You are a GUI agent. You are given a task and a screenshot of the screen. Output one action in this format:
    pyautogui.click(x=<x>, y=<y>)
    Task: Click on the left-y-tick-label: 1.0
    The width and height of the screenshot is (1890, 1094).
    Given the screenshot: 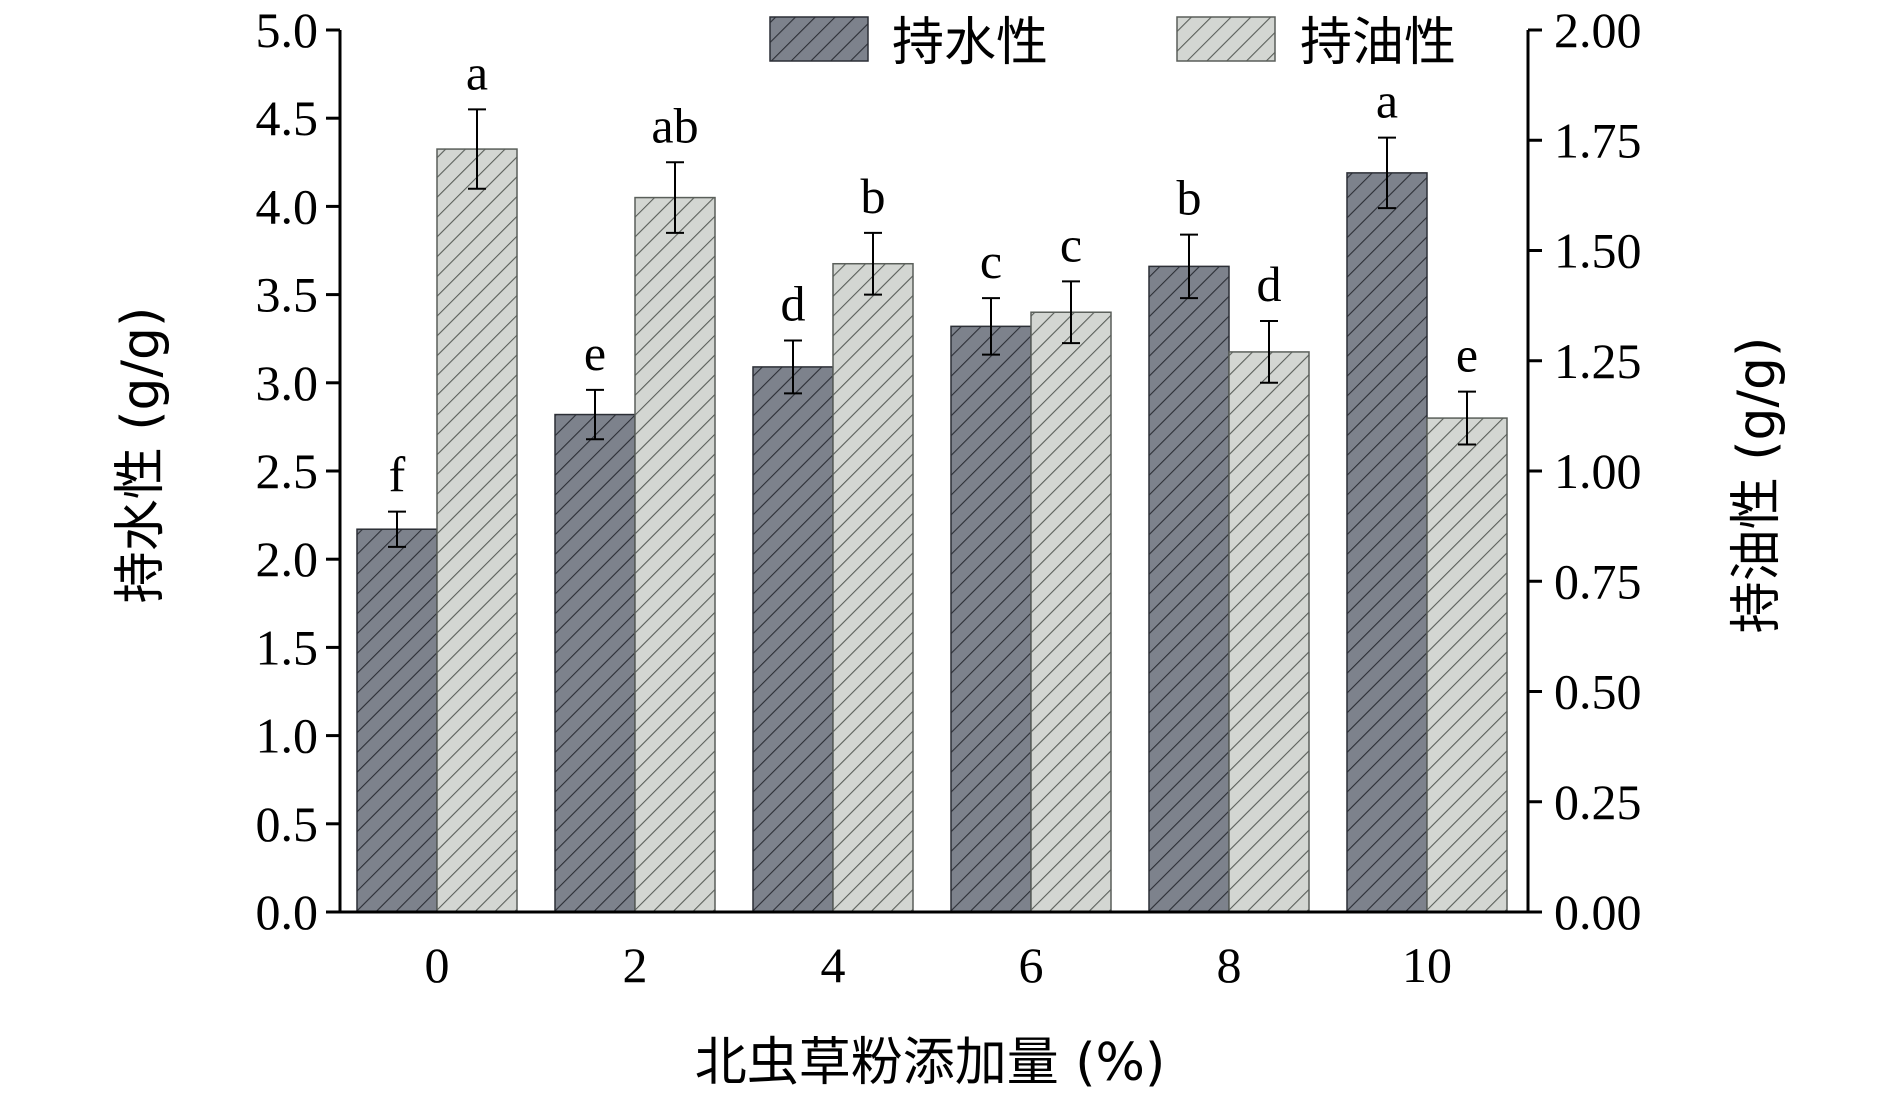 What is the action you would take?
    pyautogui.click(x=287, y=736)
    